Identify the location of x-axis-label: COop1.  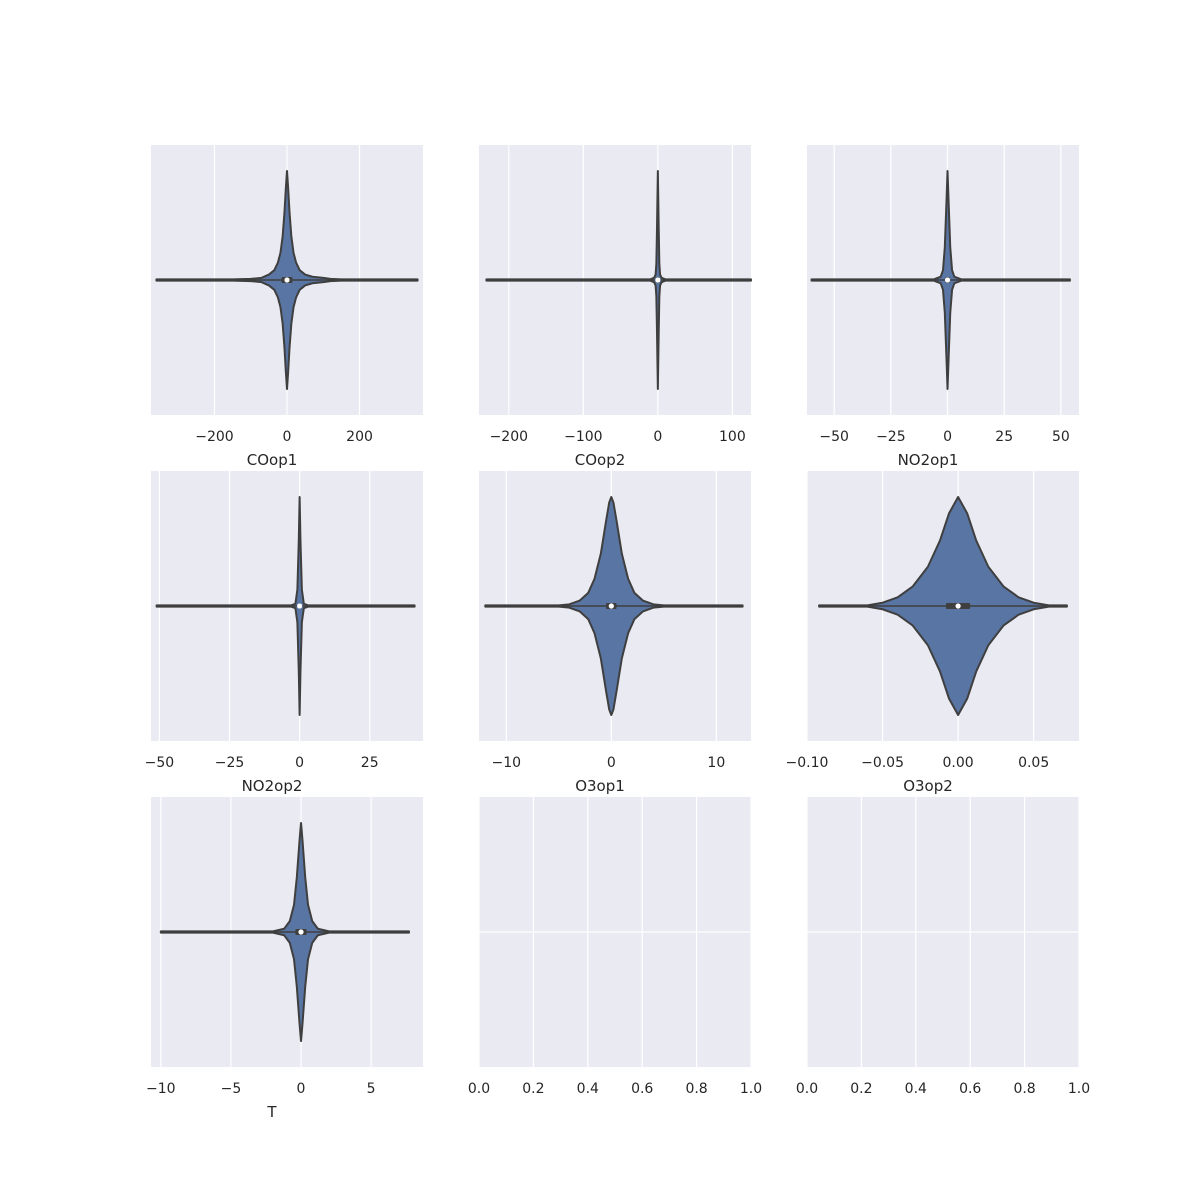
(272, 460).